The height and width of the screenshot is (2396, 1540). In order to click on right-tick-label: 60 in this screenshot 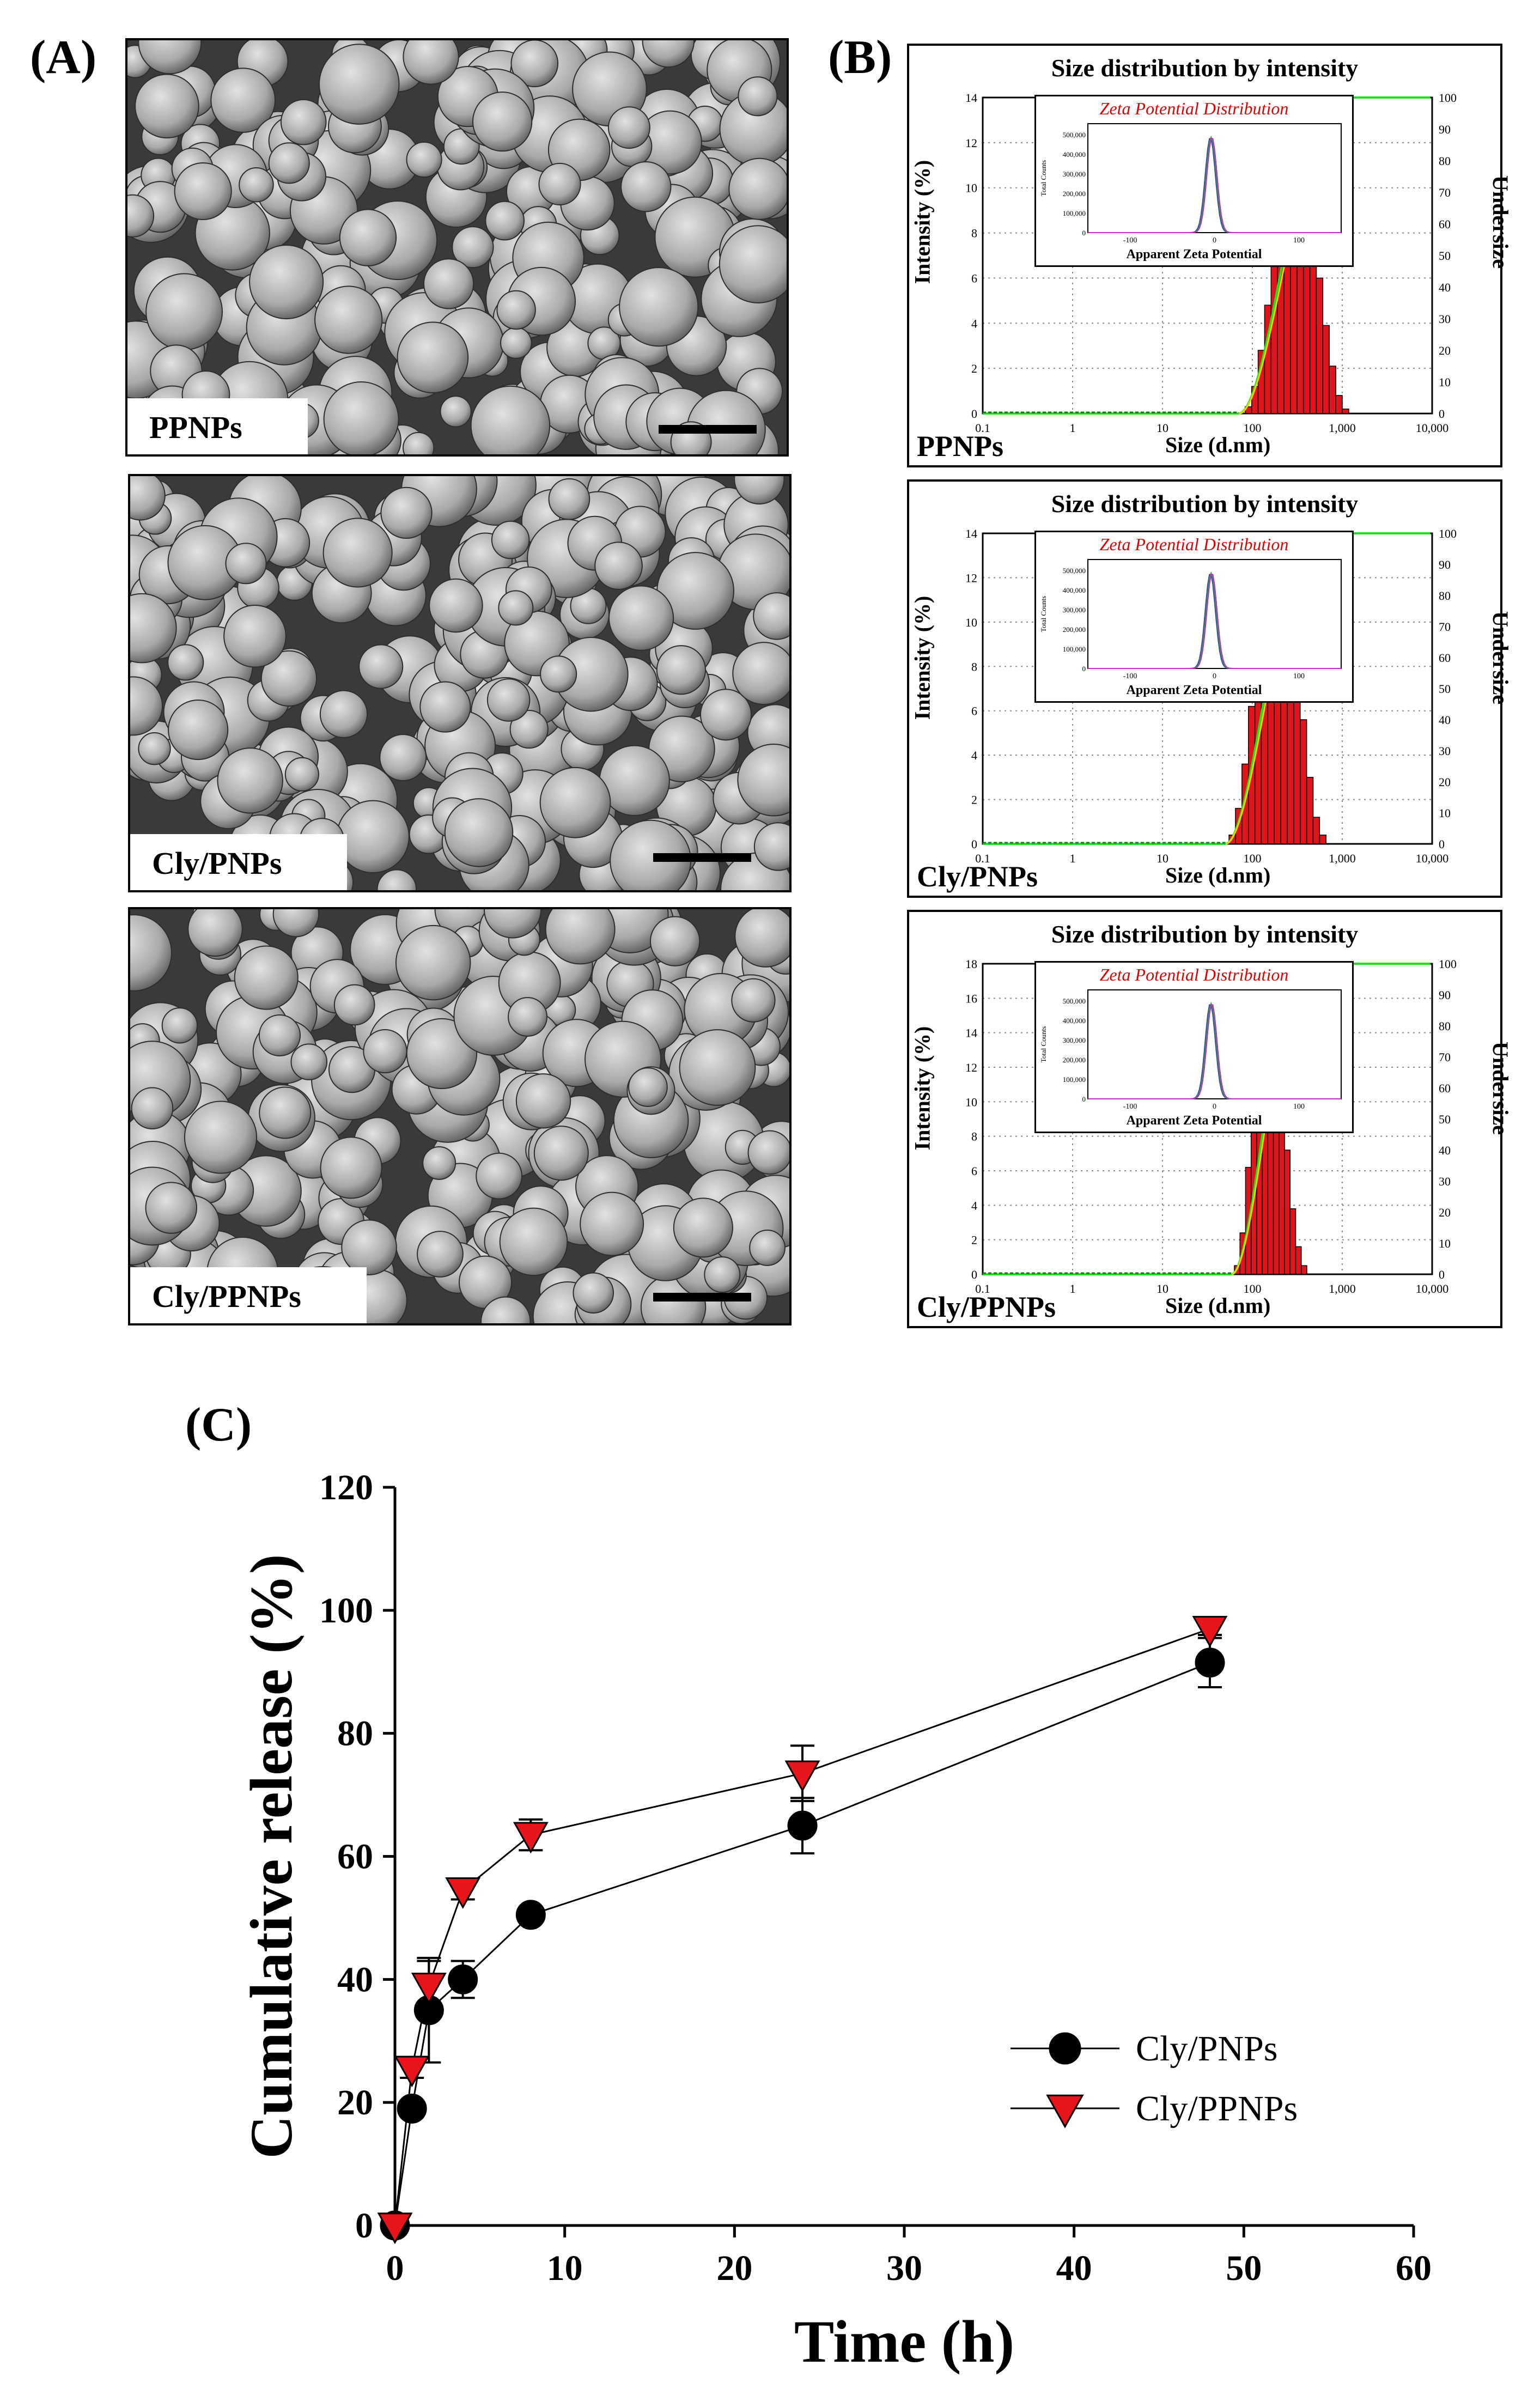, I will do `click(1445, 658)`.